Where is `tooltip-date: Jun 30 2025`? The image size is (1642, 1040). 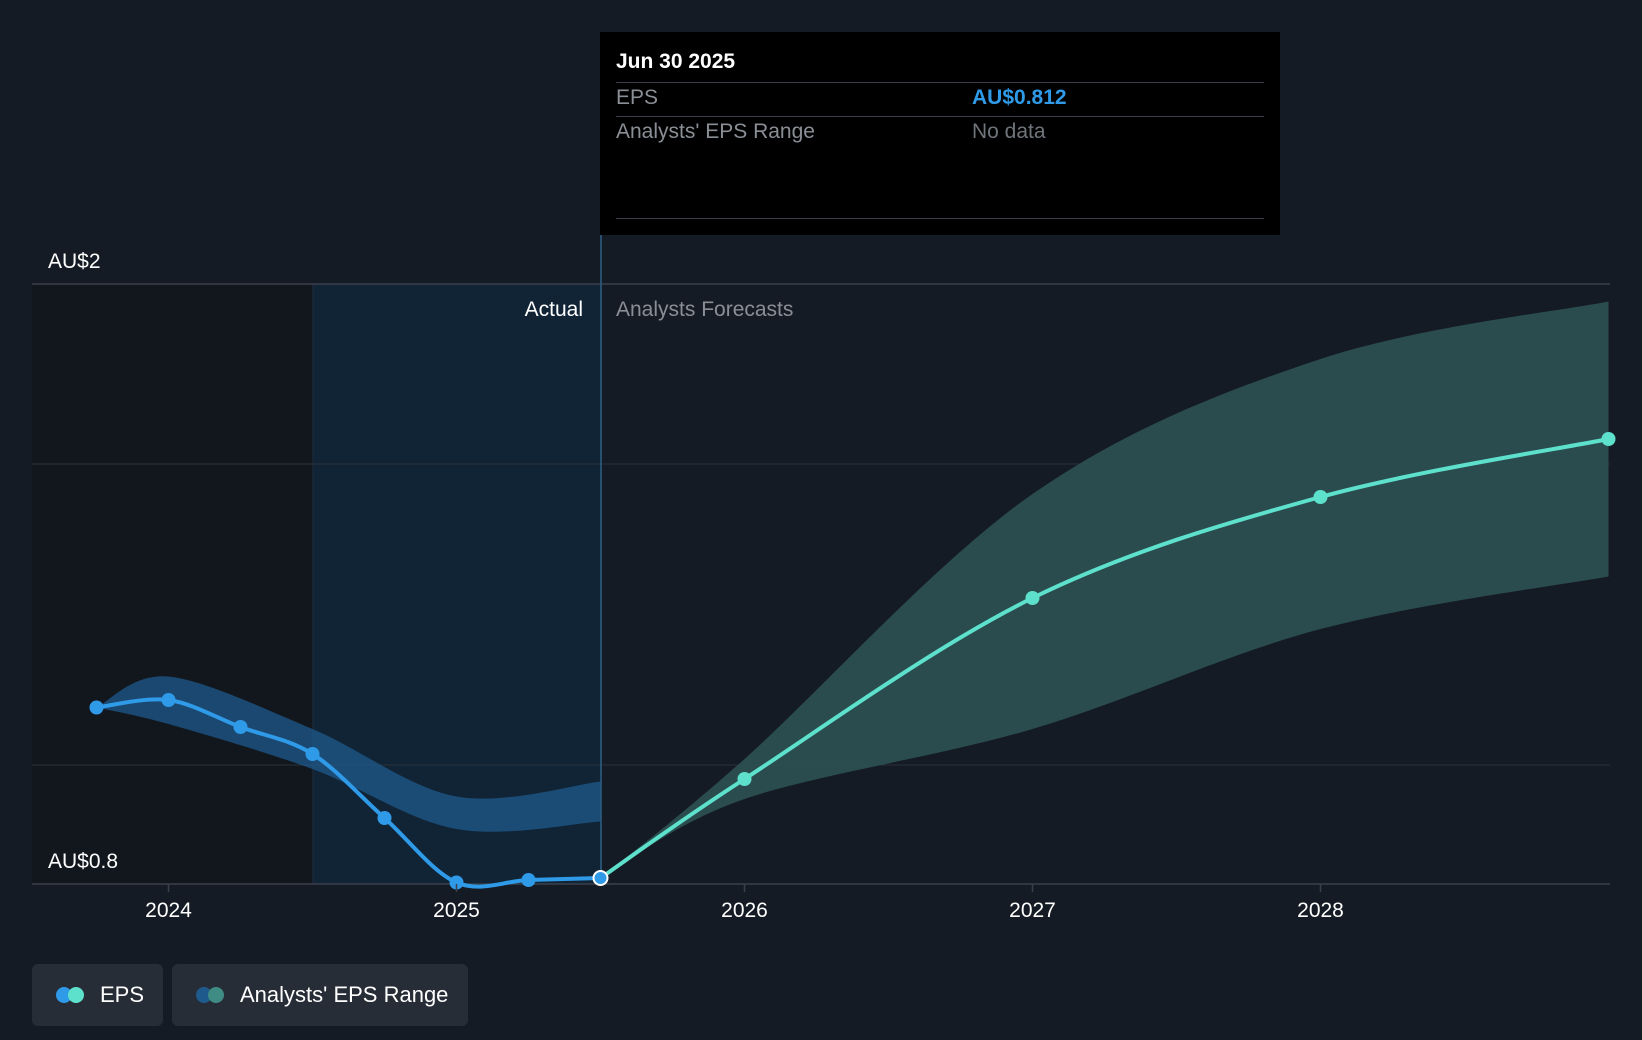
tooltip-date: Jun 30 2025 is located at coordinates (676, 61).